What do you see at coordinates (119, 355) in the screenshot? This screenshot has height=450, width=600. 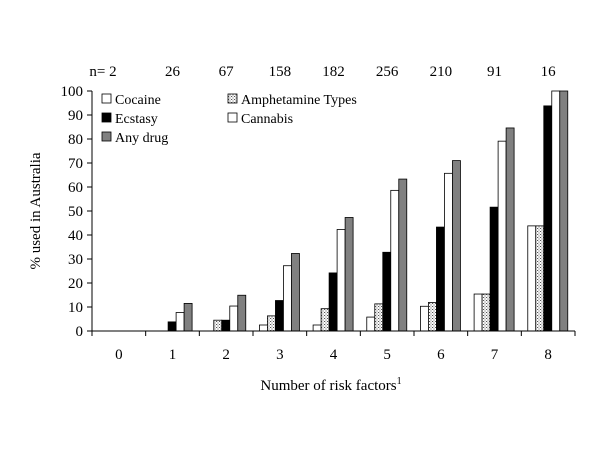 I see `x-tick-label: 0` at bounding box center [119, 355].